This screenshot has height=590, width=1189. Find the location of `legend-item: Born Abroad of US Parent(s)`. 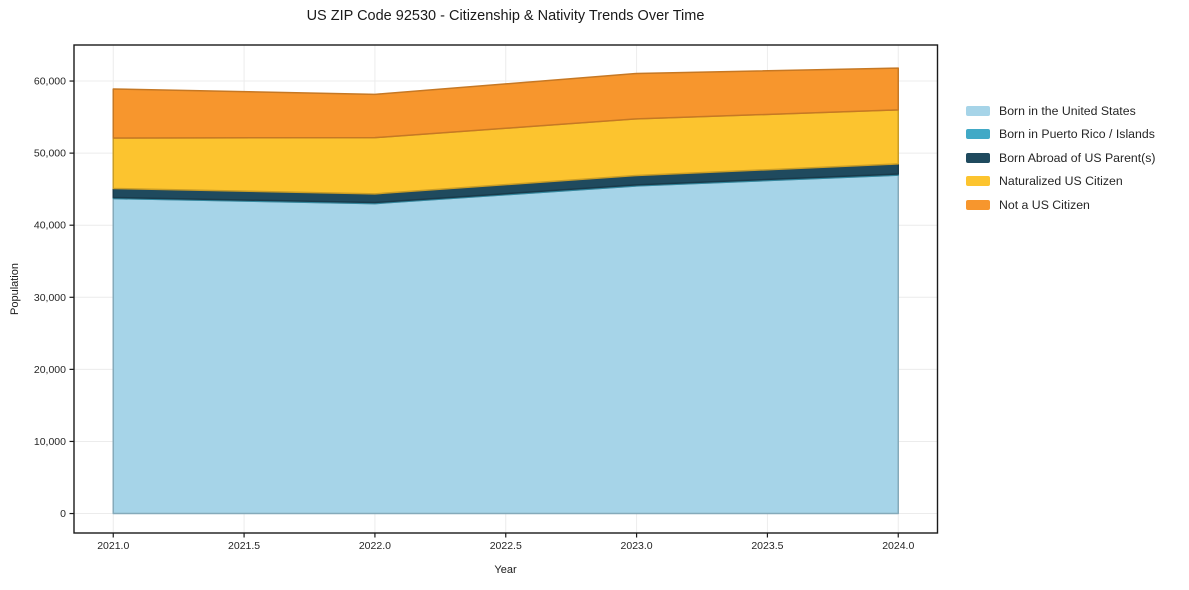

legend-item: Born Abroad of US Parent(s) is located at coordinates (1061, 158).